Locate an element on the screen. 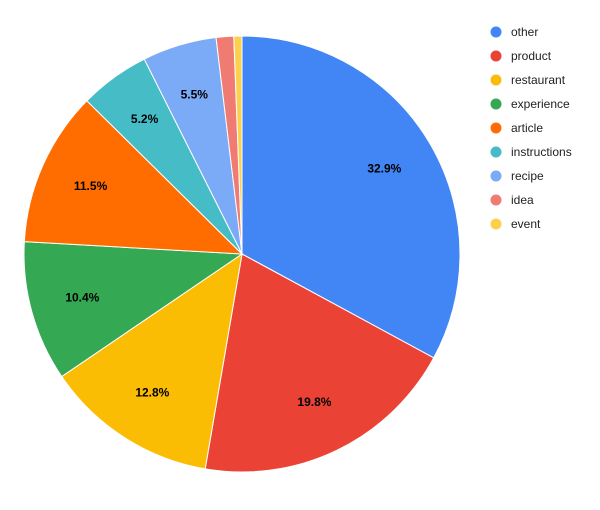 Image resolution: width=600 pixels, height=510 pixels. legend-label: restaurant is located at coordinates (538, 80).